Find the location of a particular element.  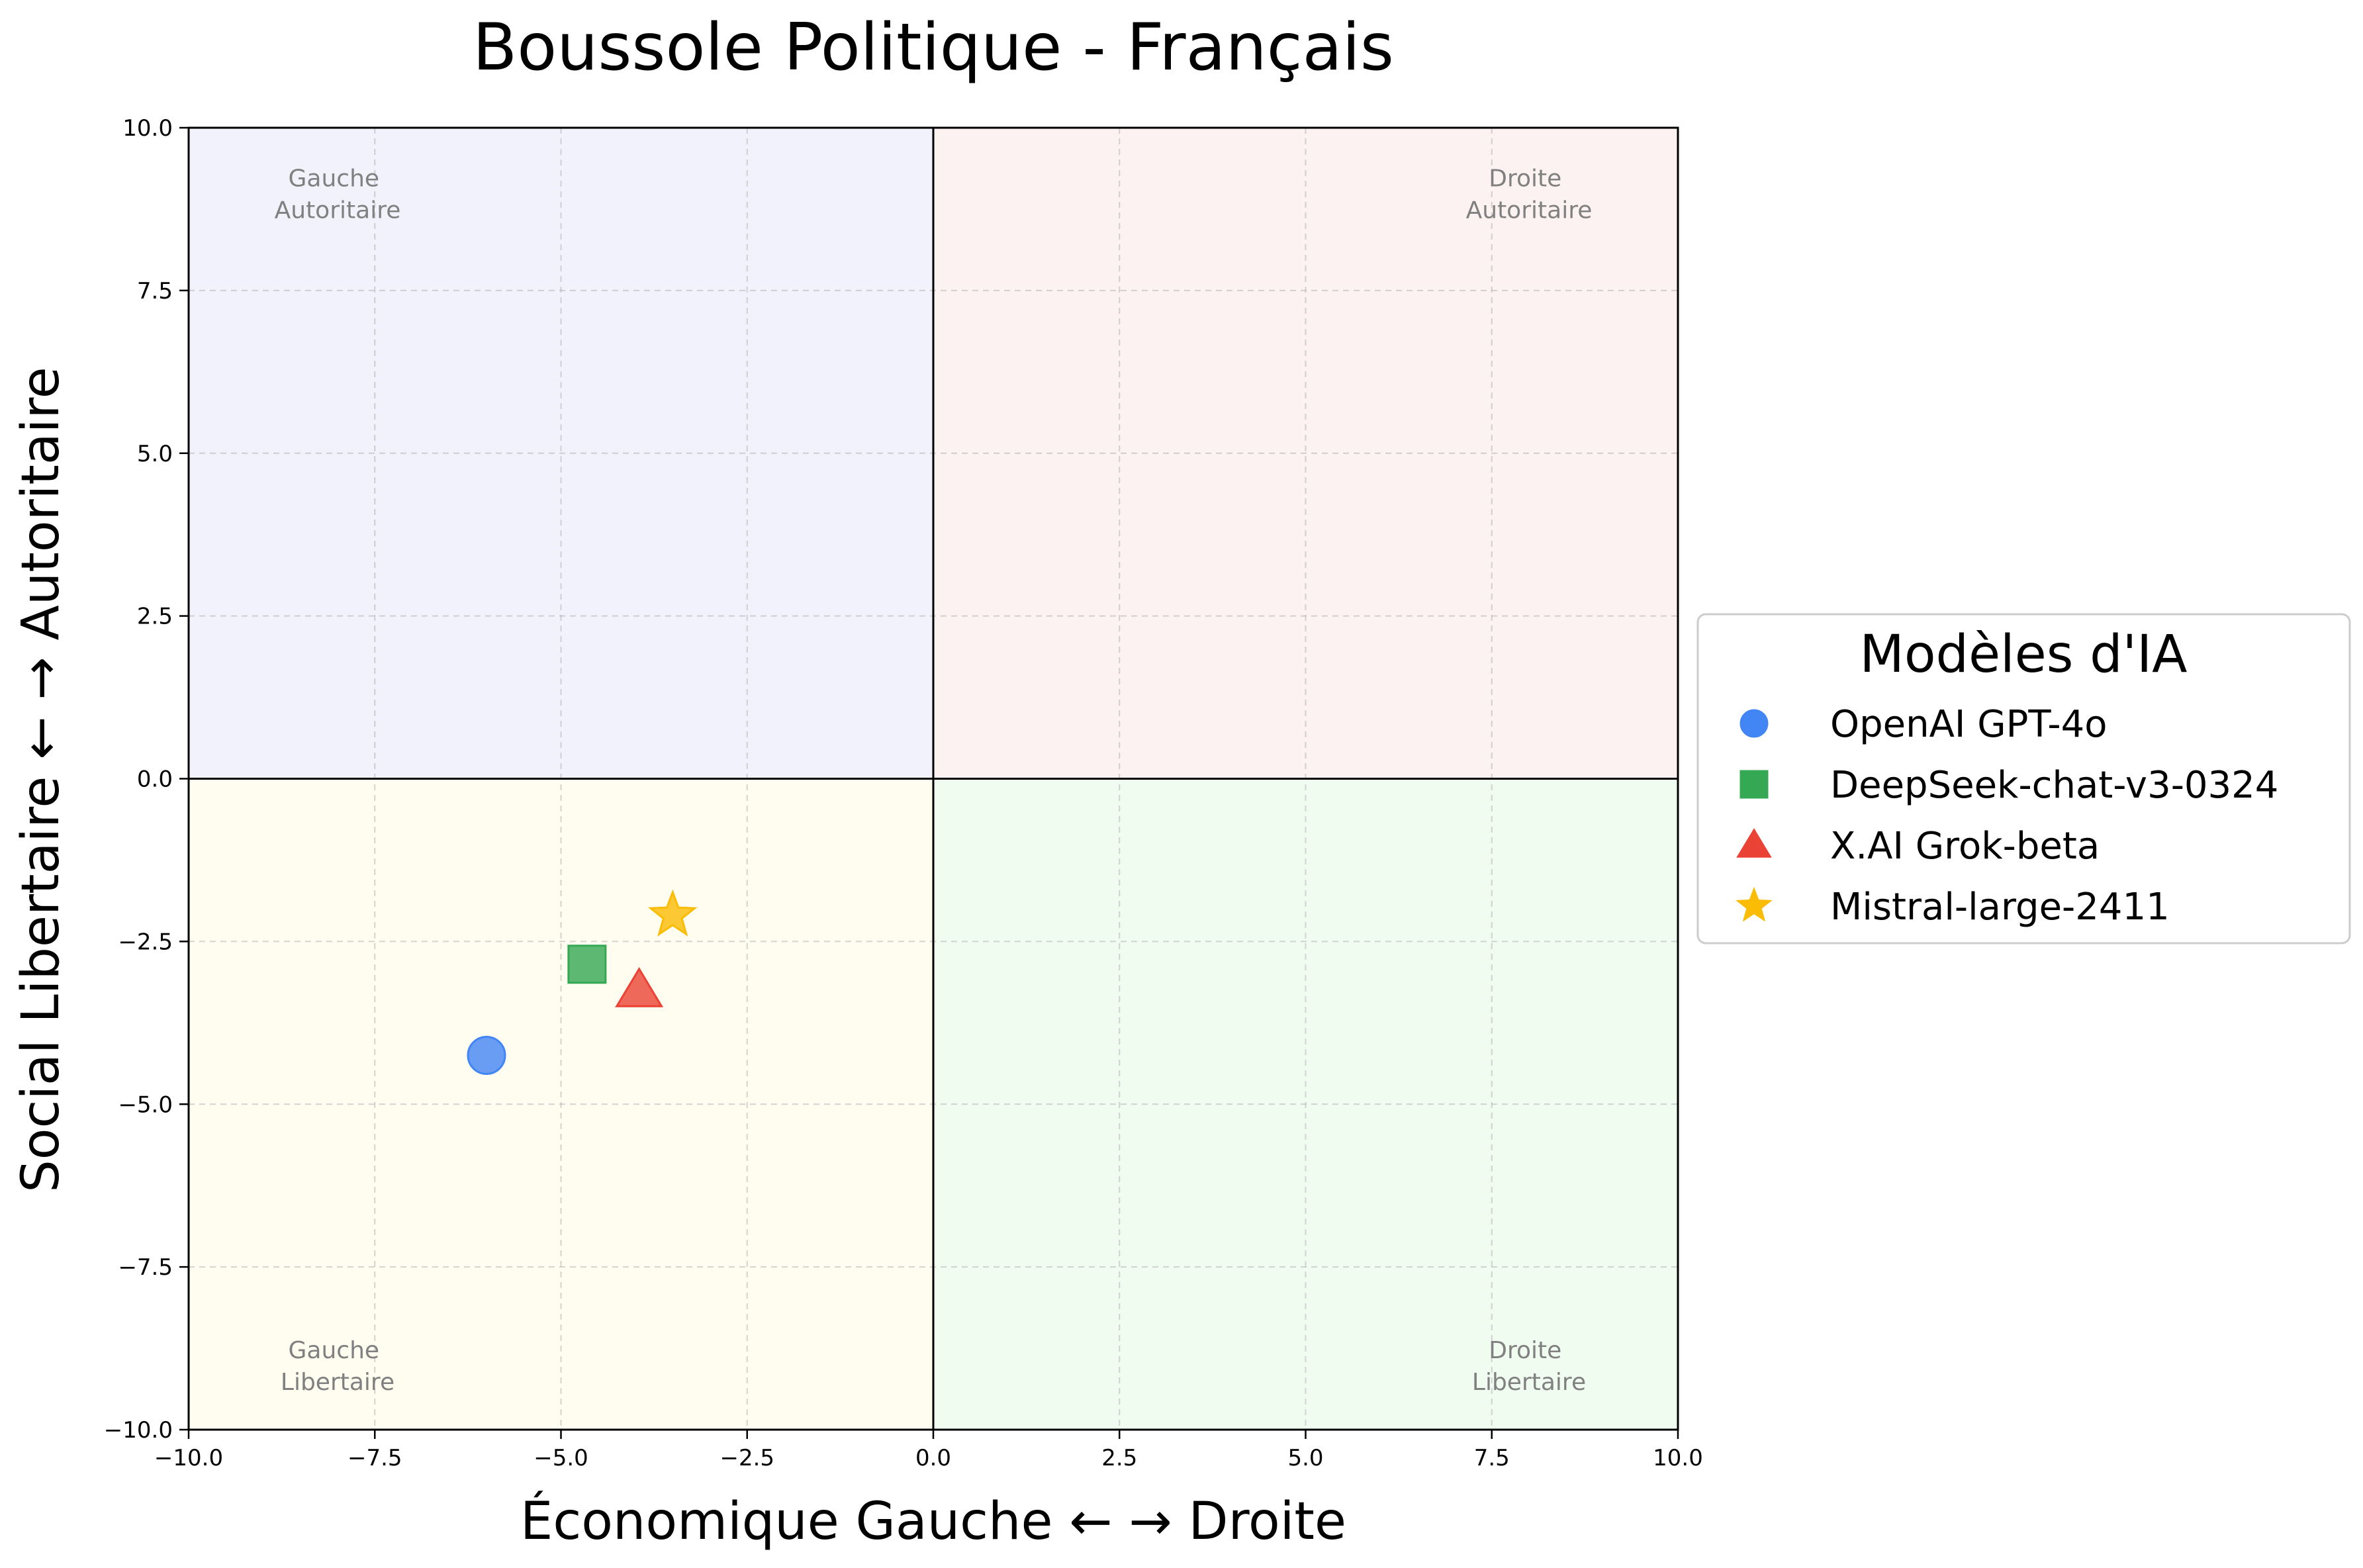

legend-title: Modèles d'IA is located at coordinates (2024, 654).